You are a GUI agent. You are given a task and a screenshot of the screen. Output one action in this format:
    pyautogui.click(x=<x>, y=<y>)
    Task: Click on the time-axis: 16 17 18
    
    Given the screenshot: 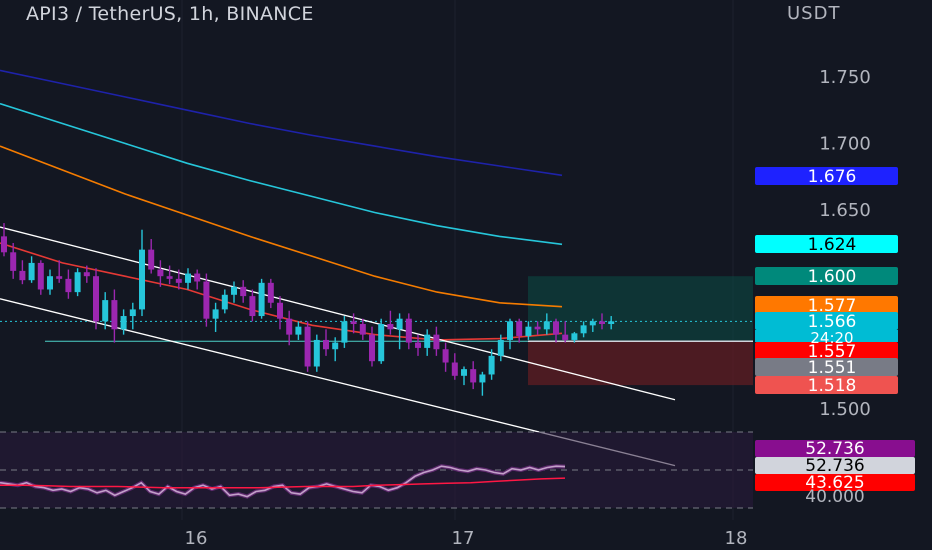 What is the action you would take?
    pyautogui.click(x=466, y=535)
    